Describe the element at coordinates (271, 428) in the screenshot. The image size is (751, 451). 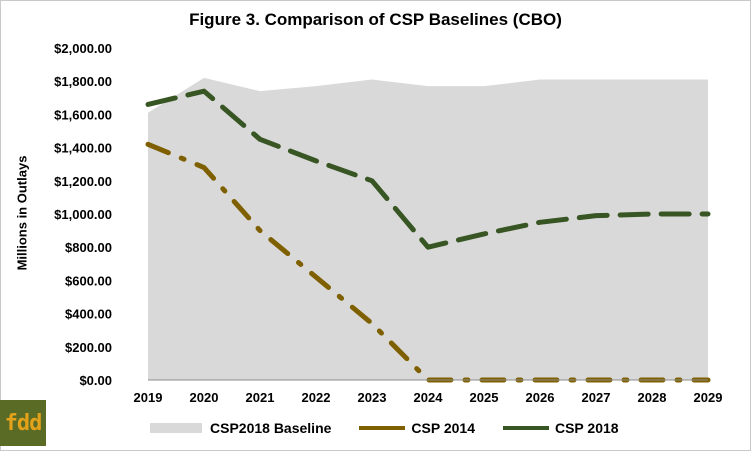
I see `legend-label-baseline: CSP2018 Baseline` at that location.